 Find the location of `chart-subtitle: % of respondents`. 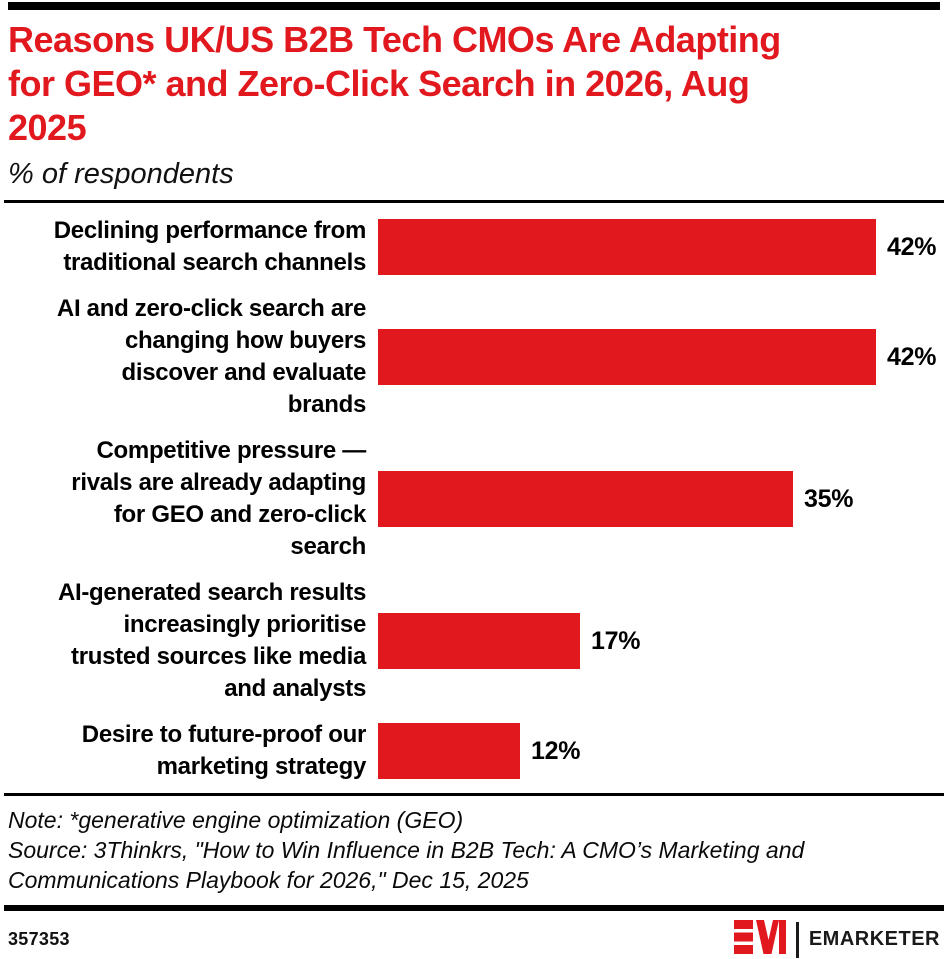

chart-subtitle: % of respondents is located at coordinates (121, 174).